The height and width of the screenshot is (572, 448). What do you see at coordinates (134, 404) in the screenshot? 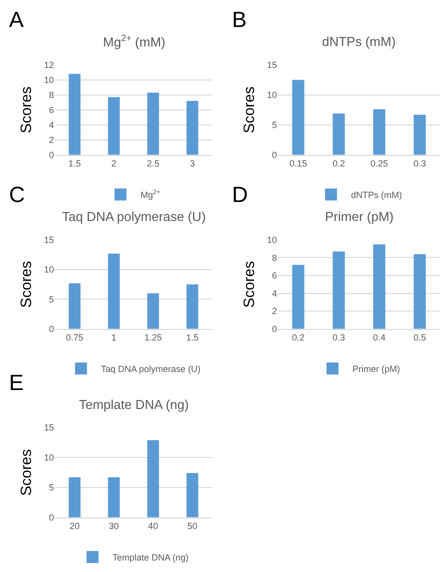
I see `chart-title: Template DNA (ng)` at bounding box center [134, 404].